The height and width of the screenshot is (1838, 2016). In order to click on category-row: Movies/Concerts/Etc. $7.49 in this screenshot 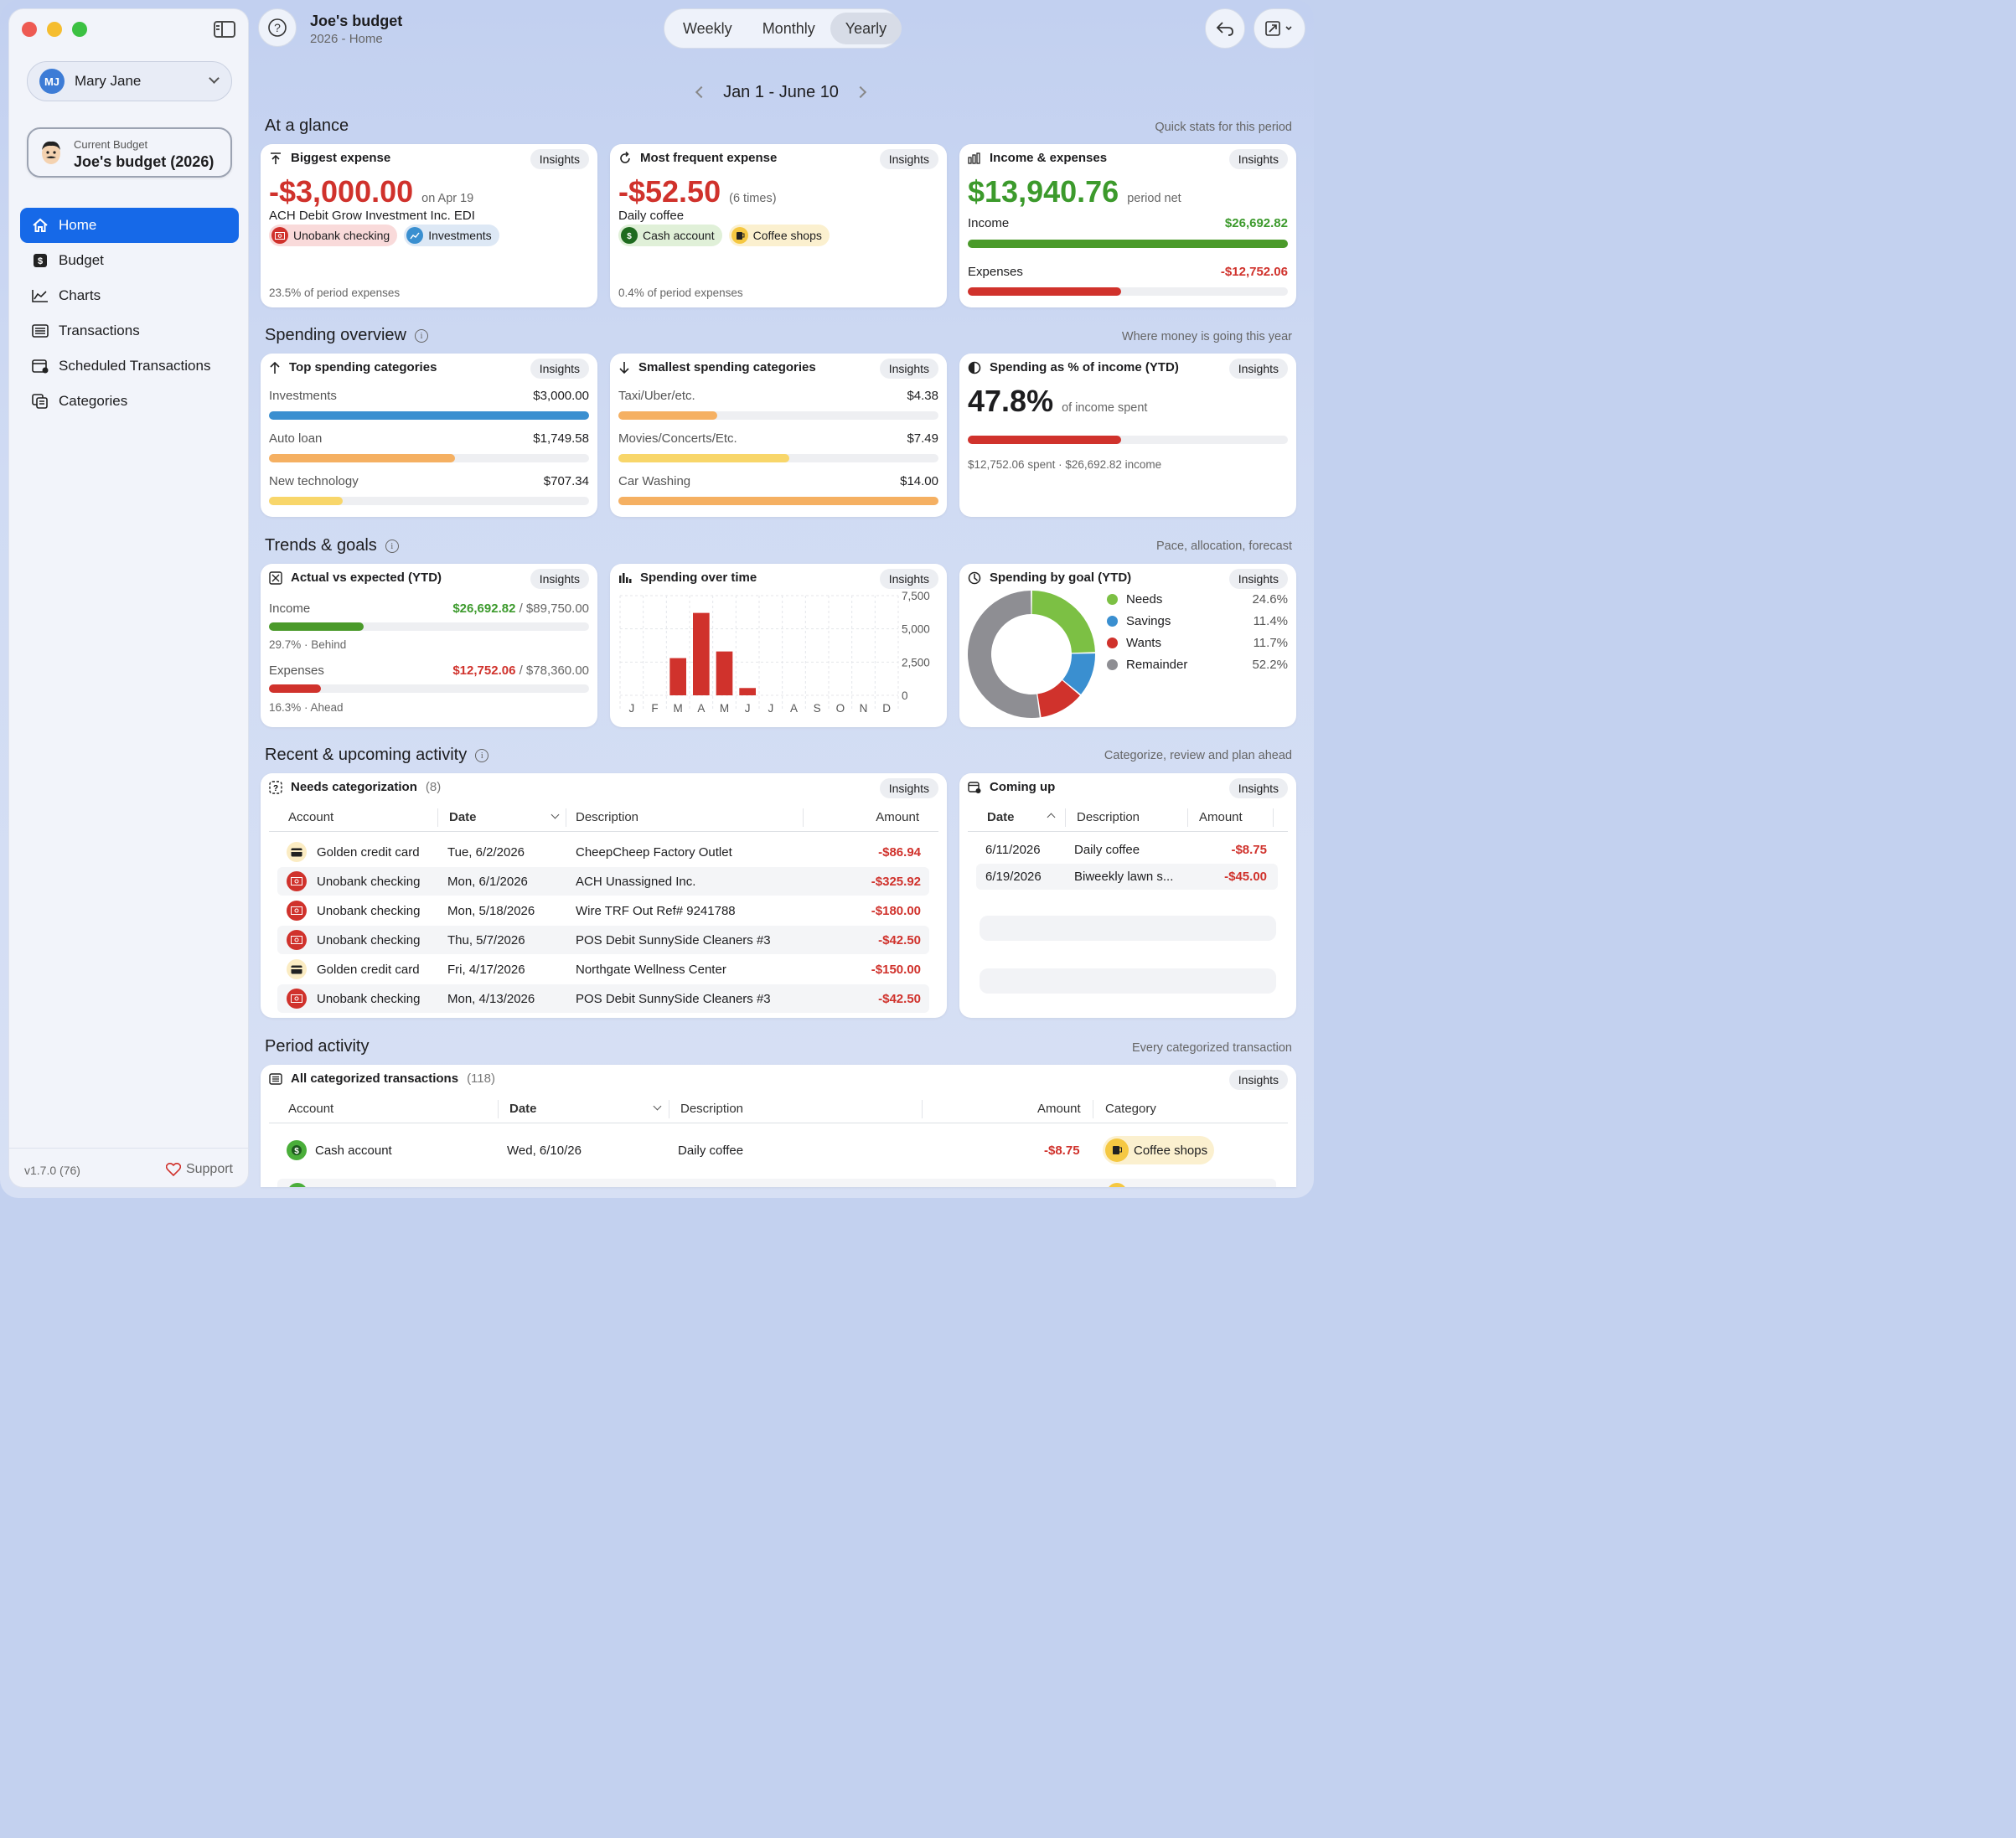, I will do `click(778, 438)`.